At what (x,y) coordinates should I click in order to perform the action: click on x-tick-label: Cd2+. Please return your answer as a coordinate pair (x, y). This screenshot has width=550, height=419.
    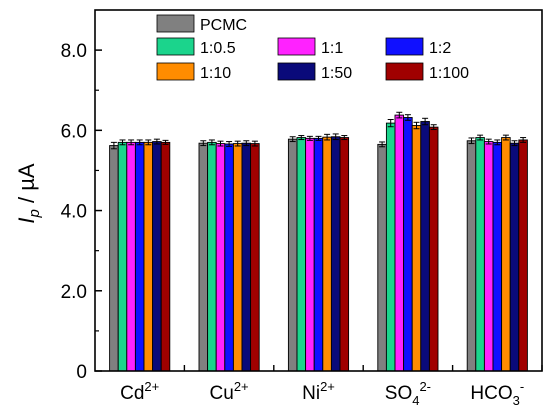
    Looking at the image, I should click on (139, 391).